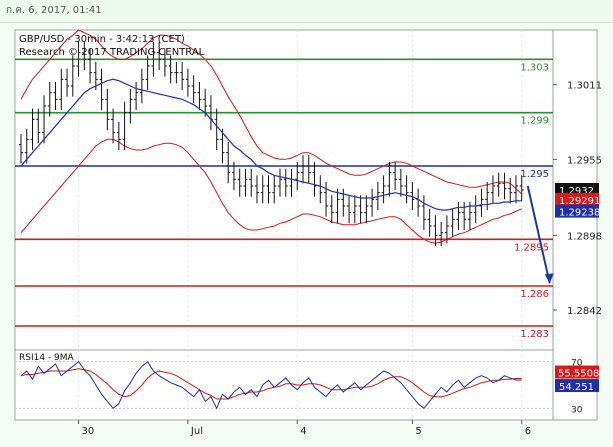 This screenshot has width=613, height=447. I want to click on last-price-tag: 1.2932, so click(576, 191).